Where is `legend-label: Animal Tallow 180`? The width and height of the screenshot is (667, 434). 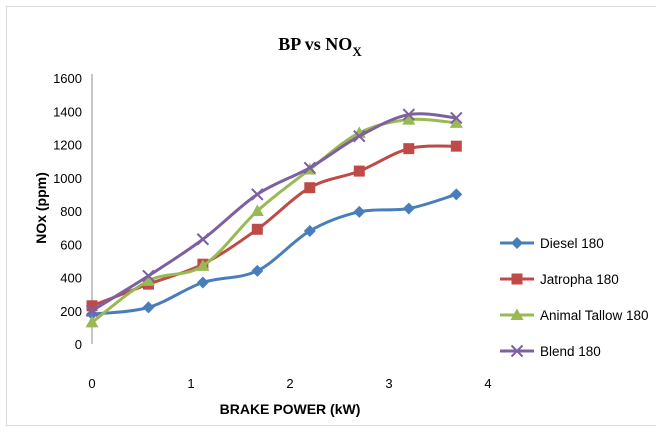 legend-label: Animal Tallow 180 is located at coordinates (594, 315).